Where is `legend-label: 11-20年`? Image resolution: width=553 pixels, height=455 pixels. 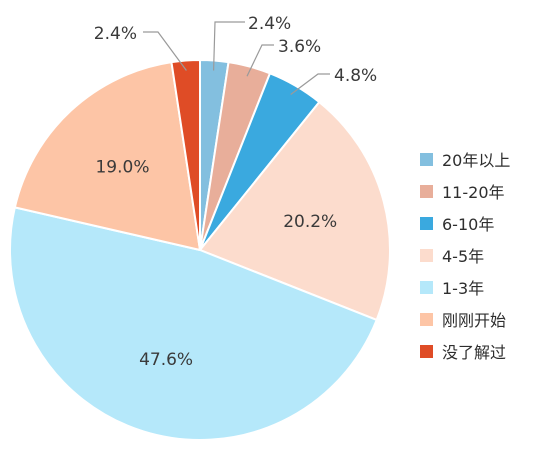 legend-label: 11-20年 is located at coordinates (473, 192).